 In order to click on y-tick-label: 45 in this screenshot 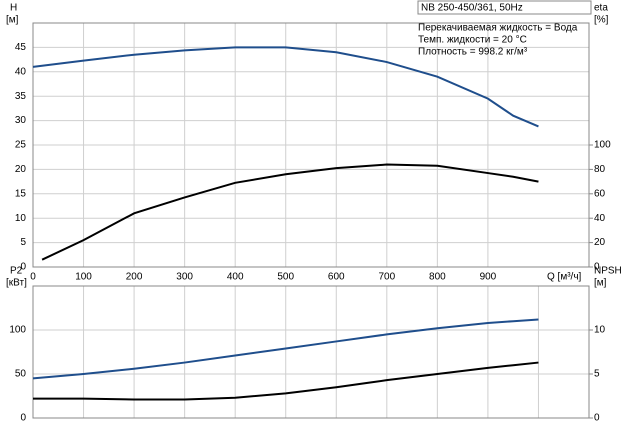, I will do `click(21, 47)`.